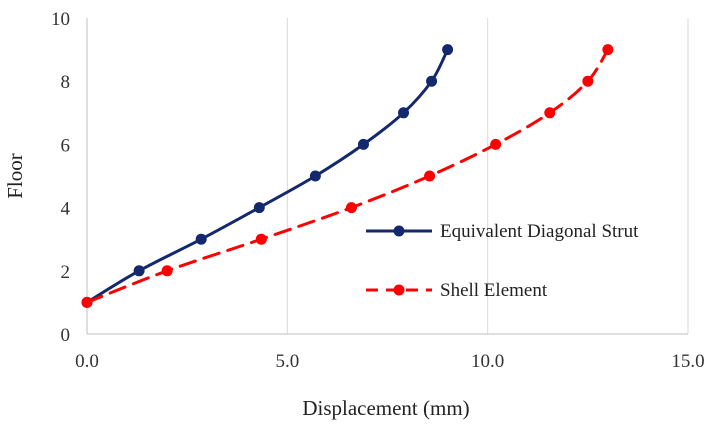  I want to click on legend-label: Shell Element, so click(494, 290).